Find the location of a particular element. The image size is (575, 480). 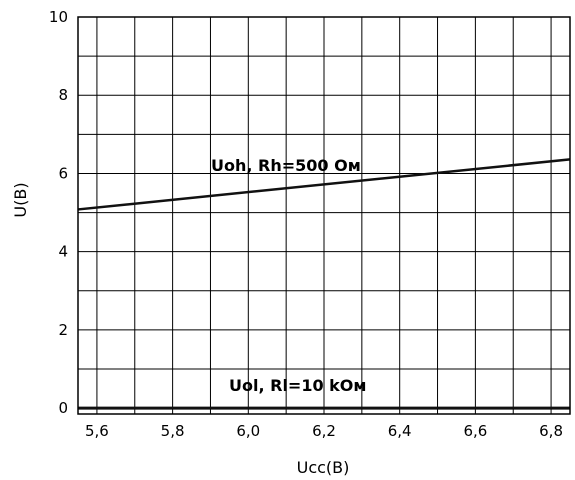

x-tick-label: 6,2 is located at coordinates (324, 431).